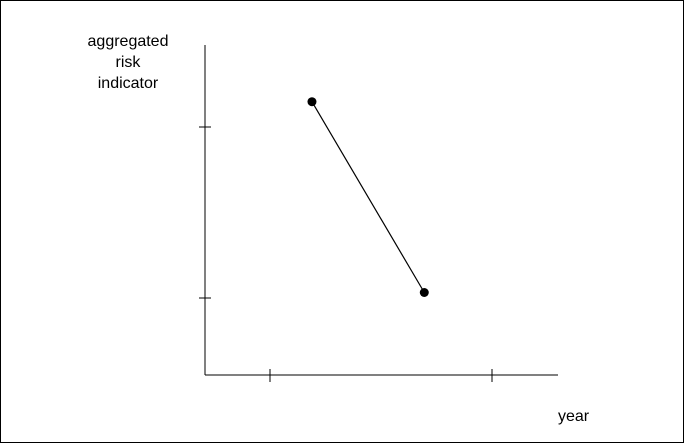 The width and height of the screenshot is (684, 443). I want to click on series-line, so click(368, 197).